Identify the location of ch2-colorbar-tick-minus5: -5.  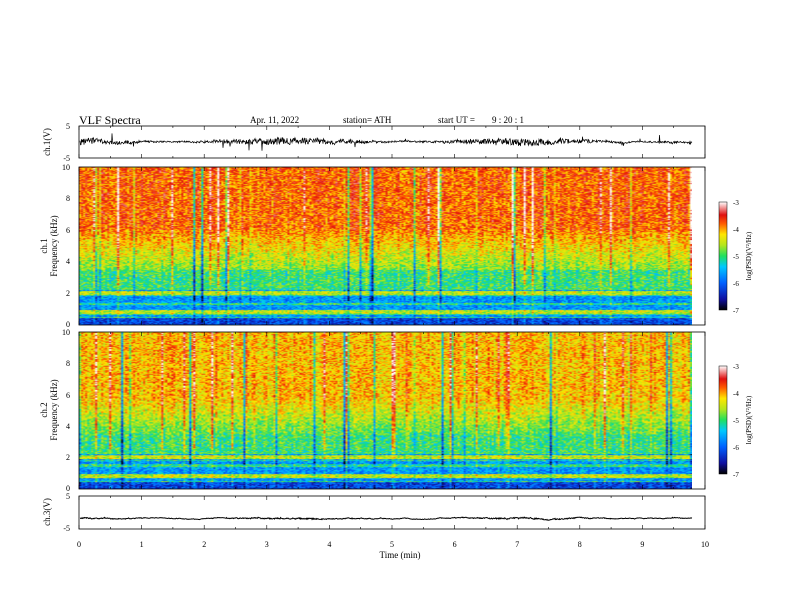
(736, 421).